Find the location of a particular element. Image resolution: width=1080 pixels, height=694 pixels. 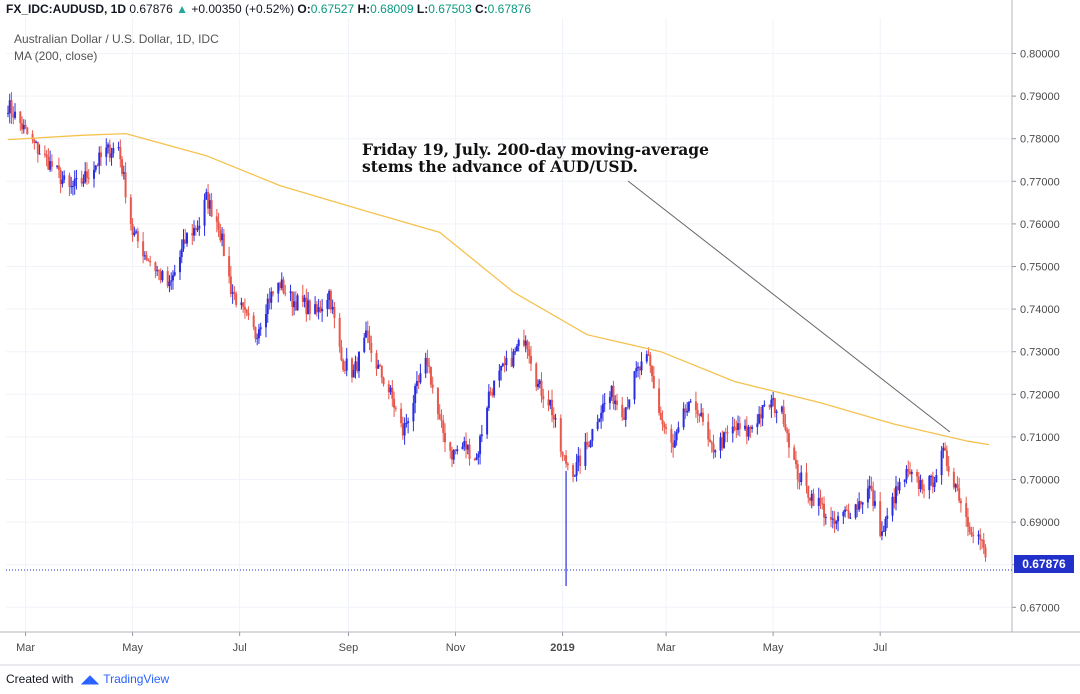

high-label: H: is located at coordinates (364, 9).